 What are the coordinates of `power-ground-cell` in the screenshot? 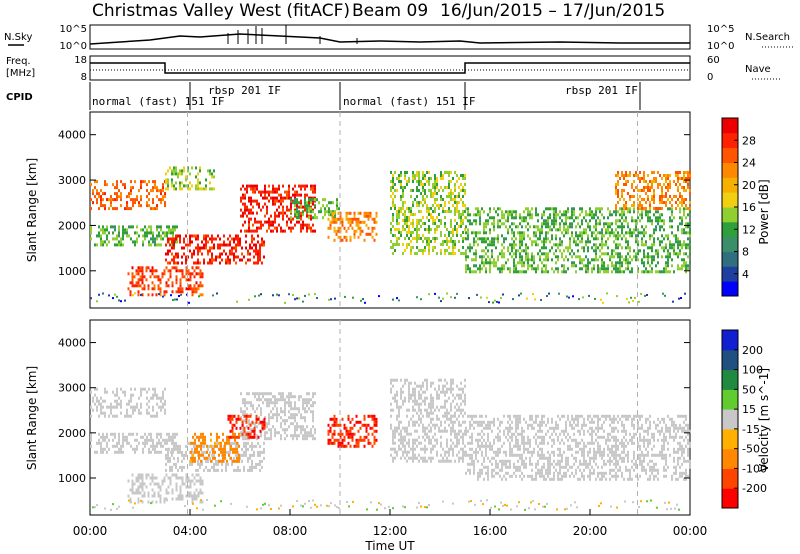 It's located at (601, 299).